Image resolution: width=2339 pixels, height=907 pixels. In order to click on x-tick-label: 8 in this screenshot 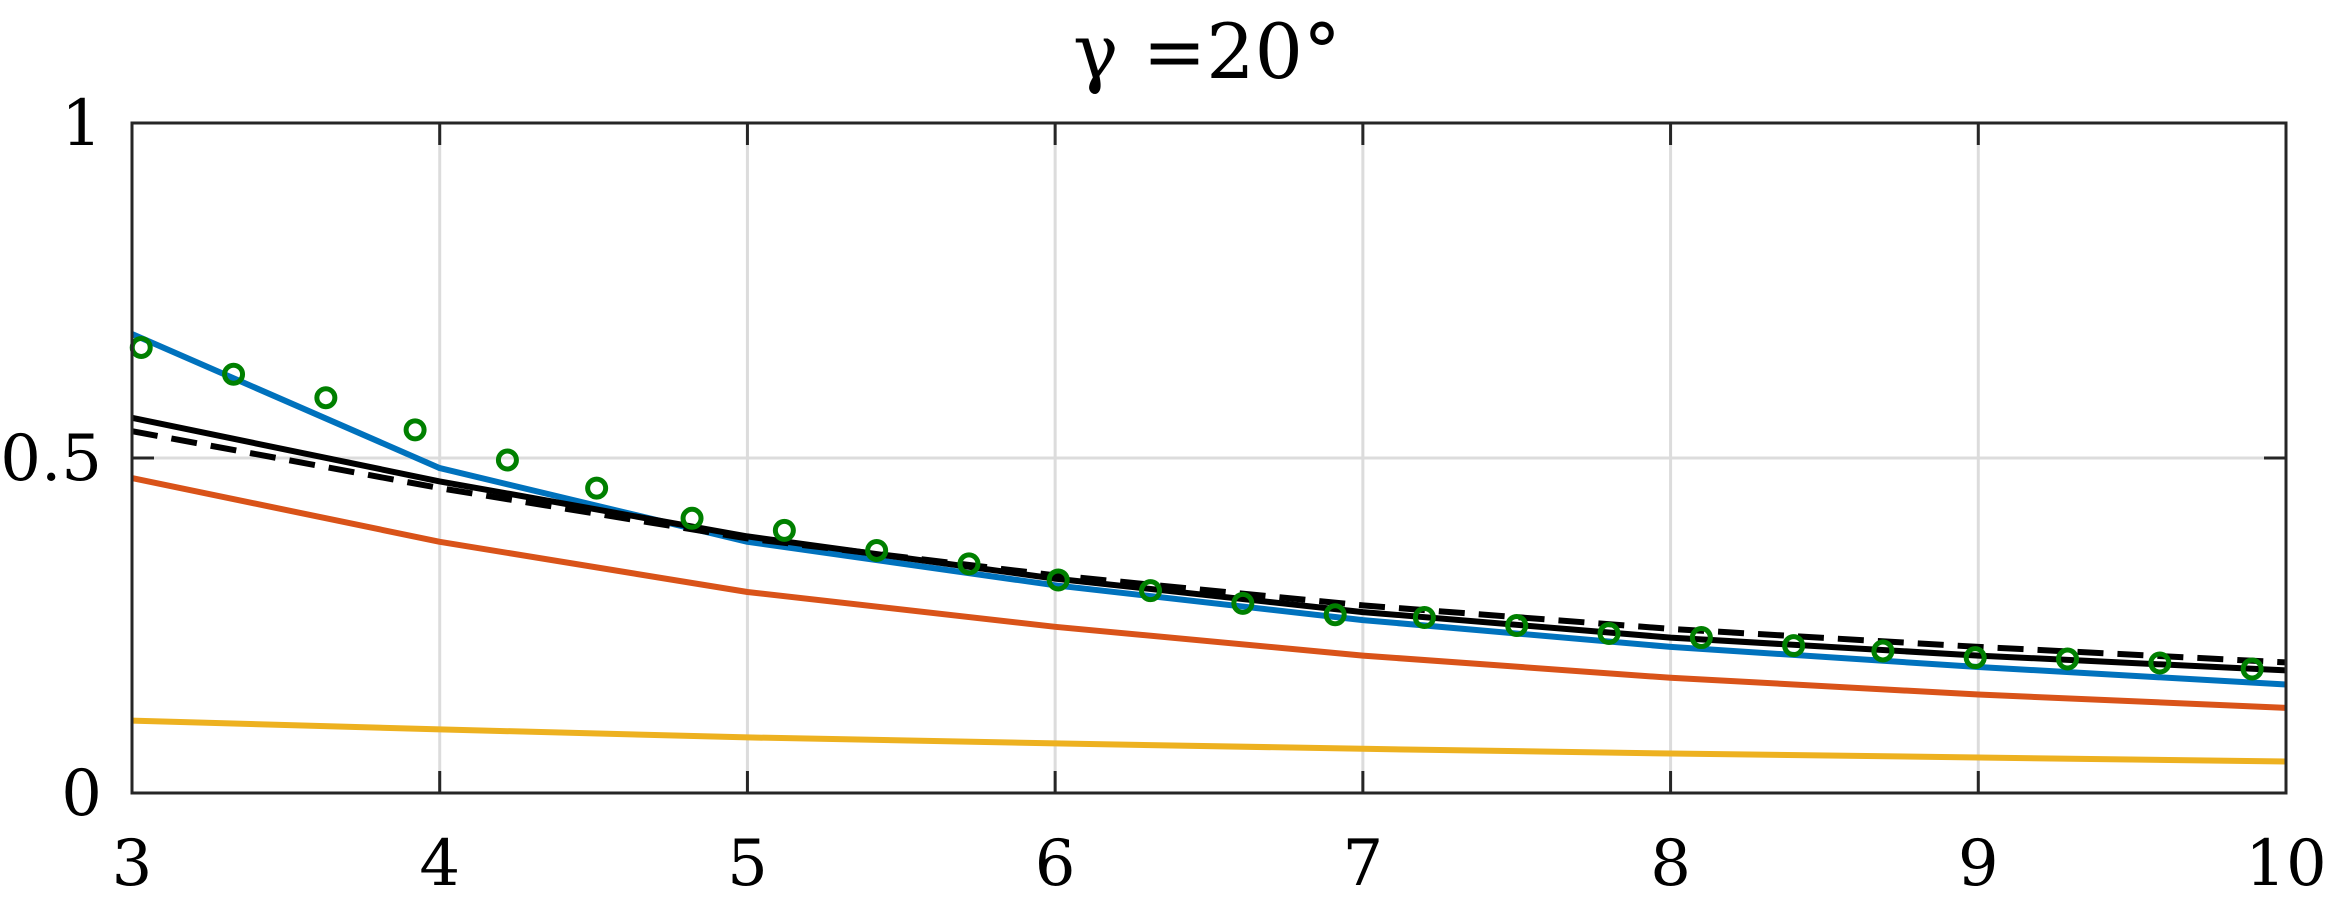, I will do `click(1670, 864)`.